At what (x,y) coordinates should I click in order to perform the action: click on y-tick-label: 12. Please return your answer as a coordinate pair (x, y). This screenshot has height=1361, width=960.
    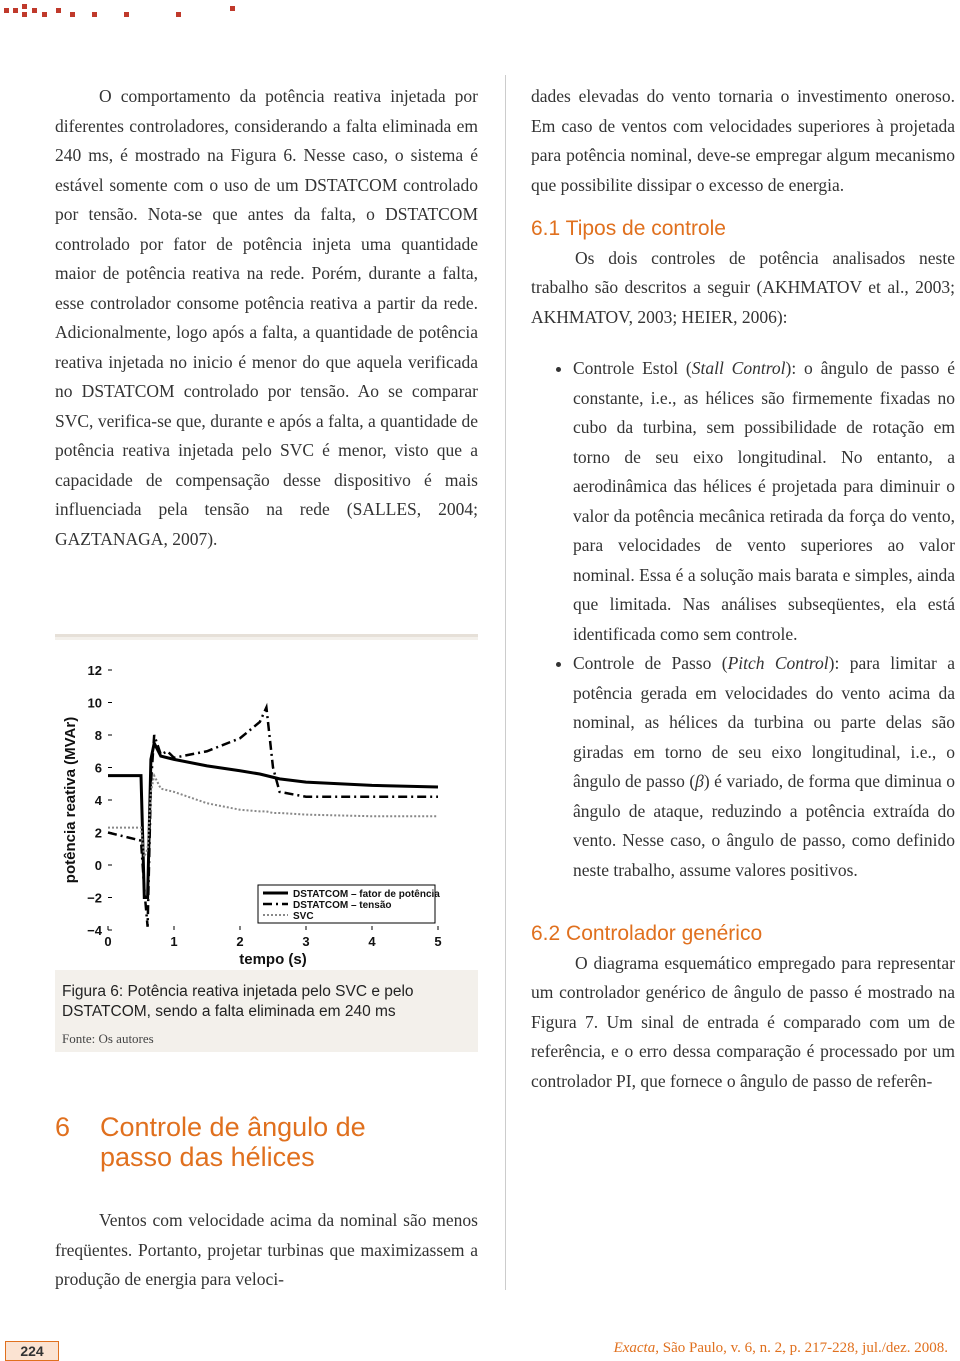
    Looking at the image, I should click on (95, 670).